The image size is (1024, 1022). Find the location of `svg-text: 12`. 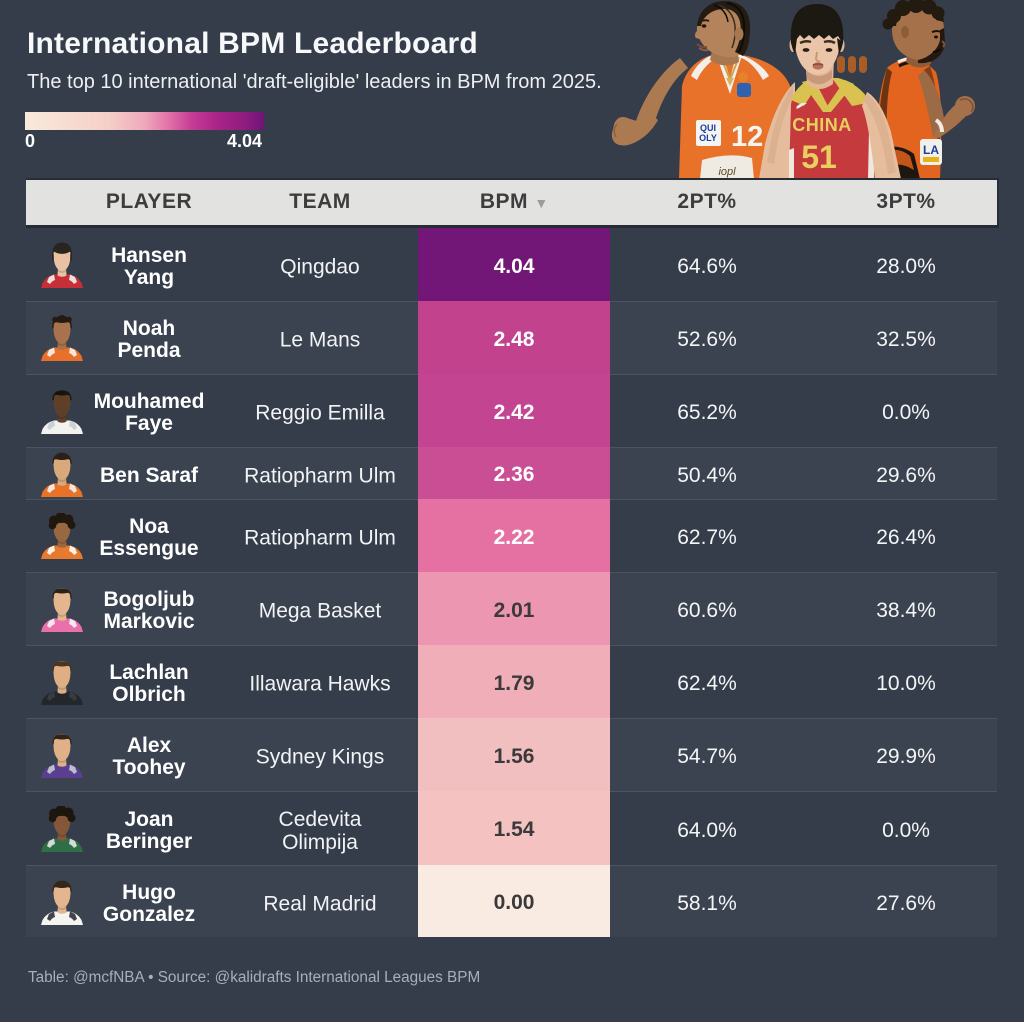

svg-text: 12 is located at coordinates (747, 137).